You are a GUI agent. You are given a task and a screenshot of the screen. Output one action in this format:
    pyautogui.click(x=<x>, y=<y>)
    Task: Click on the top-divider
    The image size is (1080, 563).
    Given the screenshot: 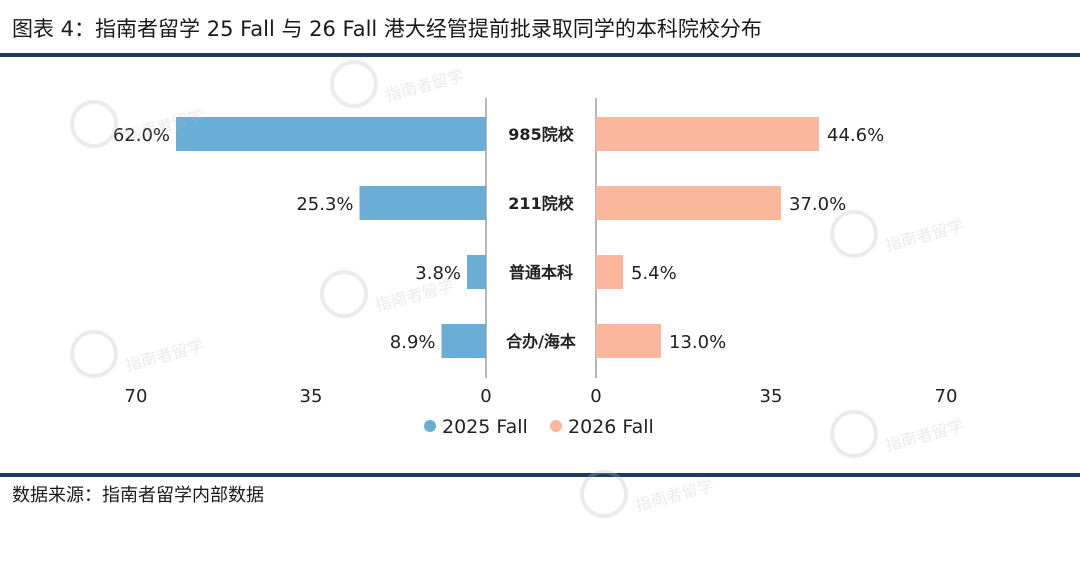 What is the action you would take?
    pyautogui.click(x=540, y=55)
    